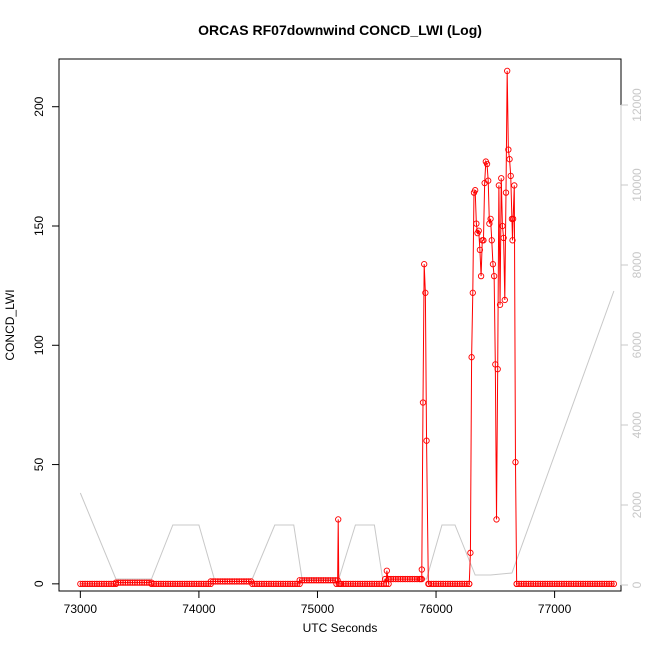 This screenshot has width=650, height=650. I want to click on y2-tick-label: 8000, so click(637, 264).